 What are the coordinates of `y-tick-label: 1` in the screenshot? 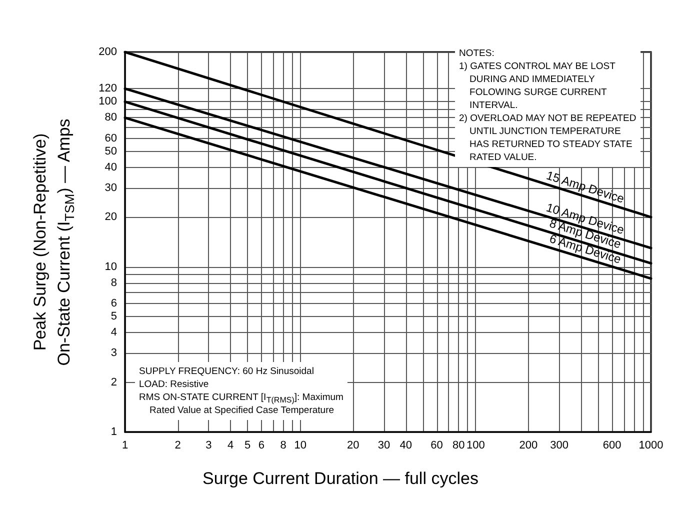 It's located at (113, 432).